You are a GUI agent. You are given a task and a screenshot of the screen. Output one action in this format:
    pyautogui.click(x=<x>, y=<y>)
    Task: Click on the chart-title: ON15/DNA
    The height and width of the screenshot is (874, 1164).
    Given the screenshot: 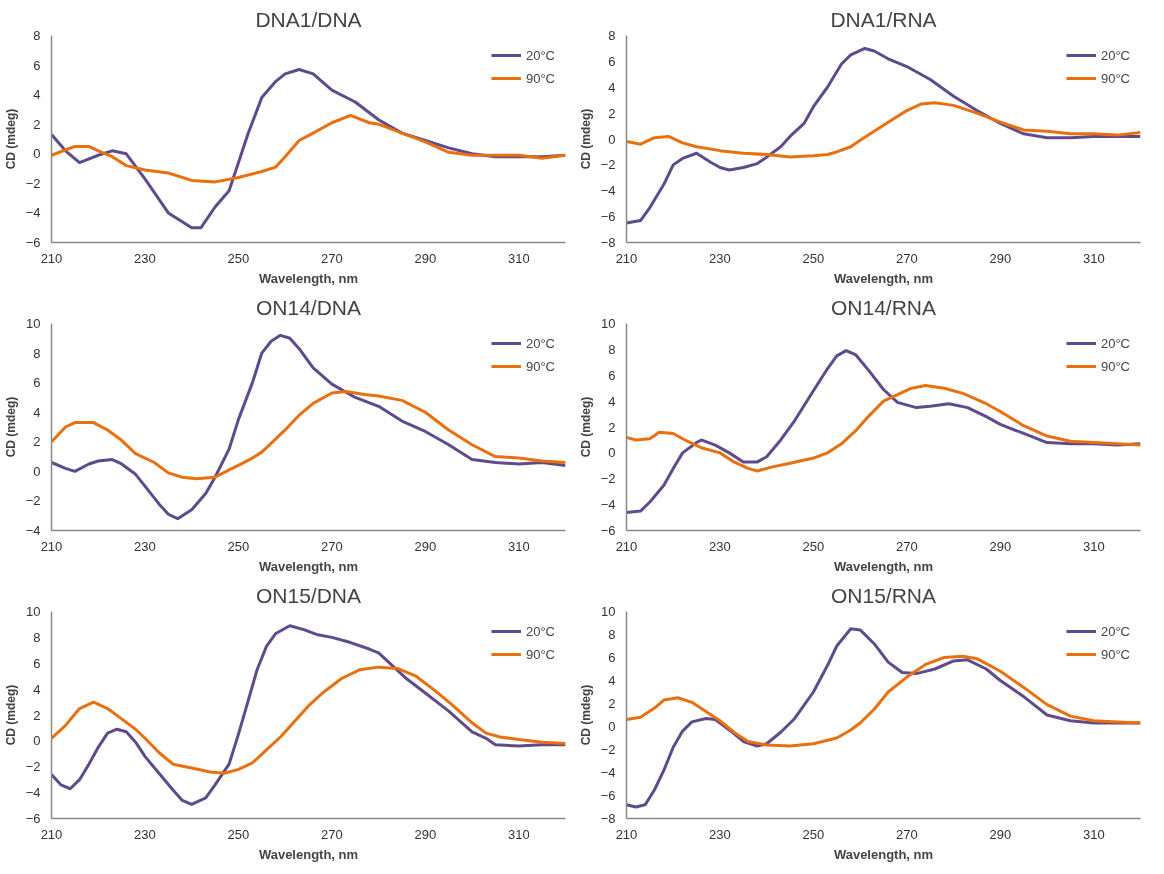 What is the action you would take?
    pyautogui.click(x=308, y=595)
    